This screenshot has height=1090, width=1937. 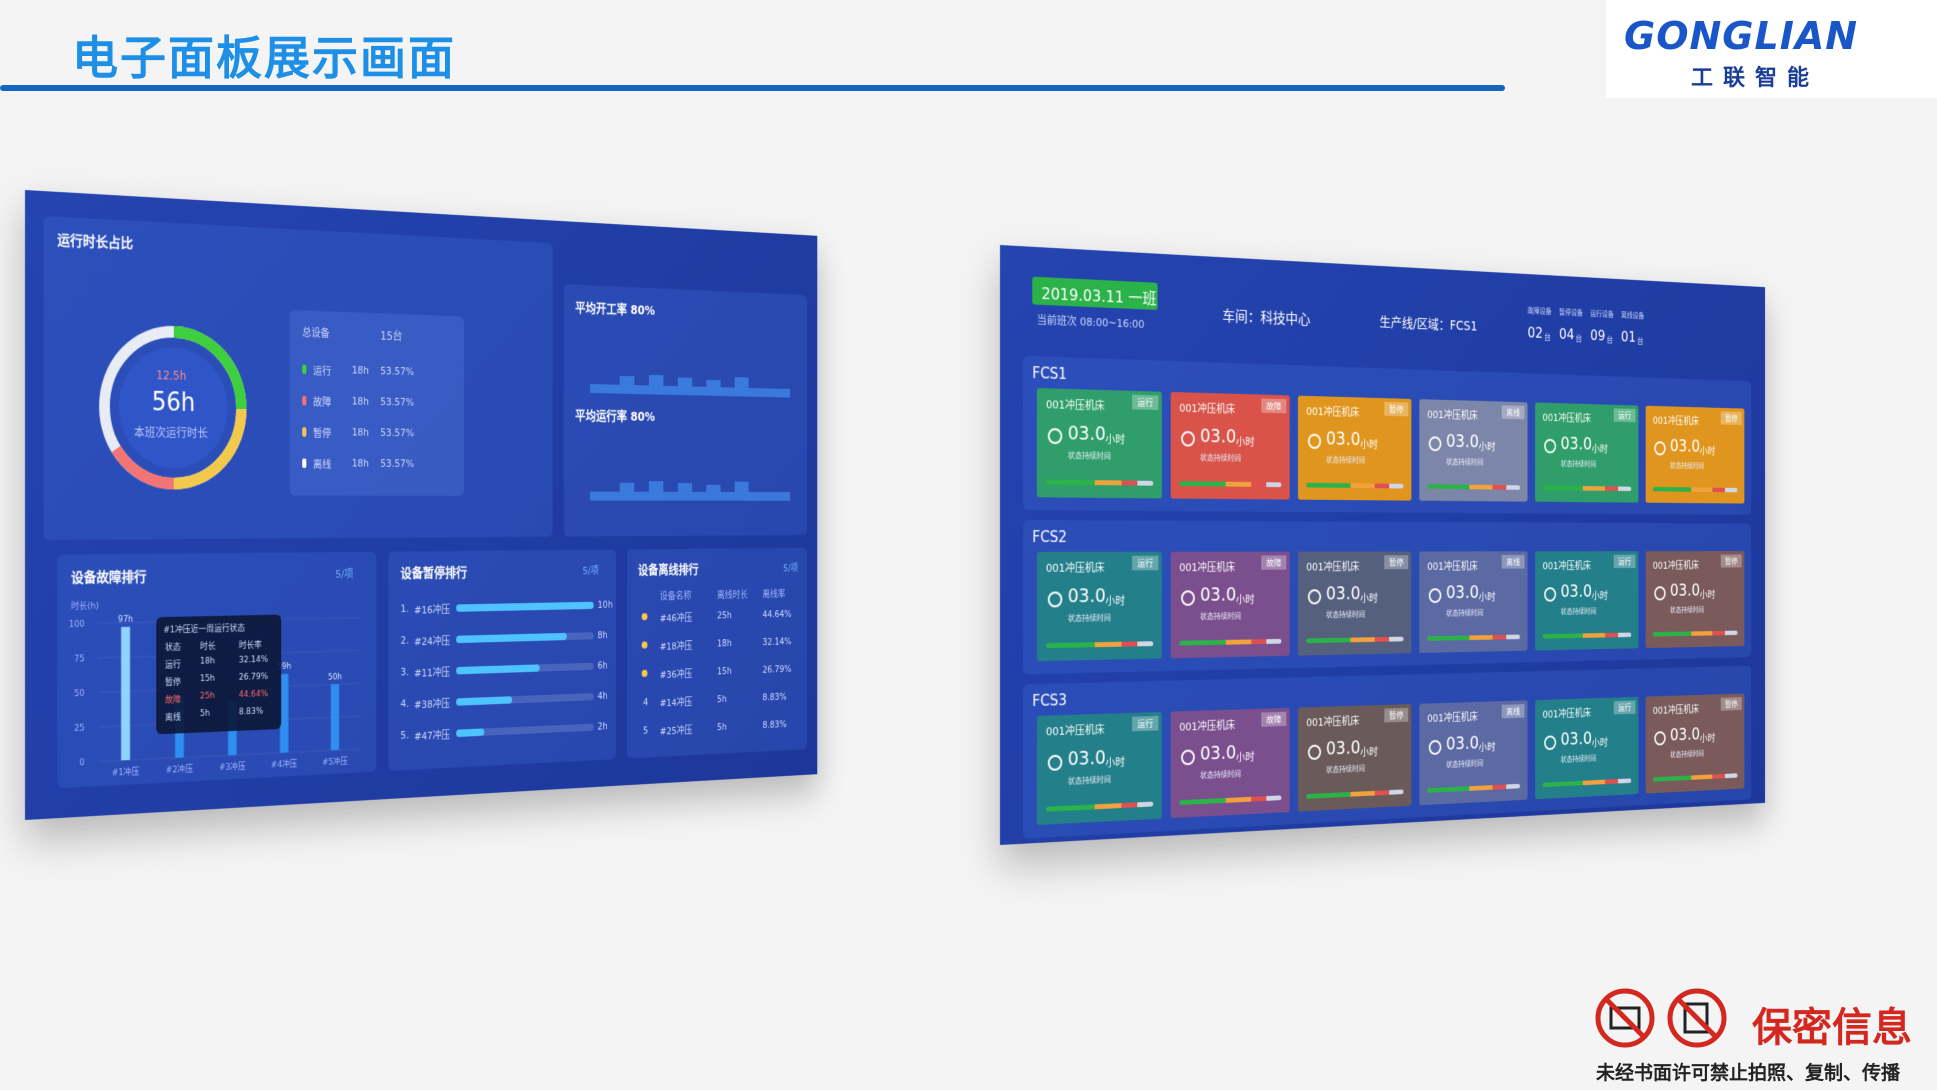 I want to click on rate-title: 平均运行率 80%, so click(x=615, y=415).